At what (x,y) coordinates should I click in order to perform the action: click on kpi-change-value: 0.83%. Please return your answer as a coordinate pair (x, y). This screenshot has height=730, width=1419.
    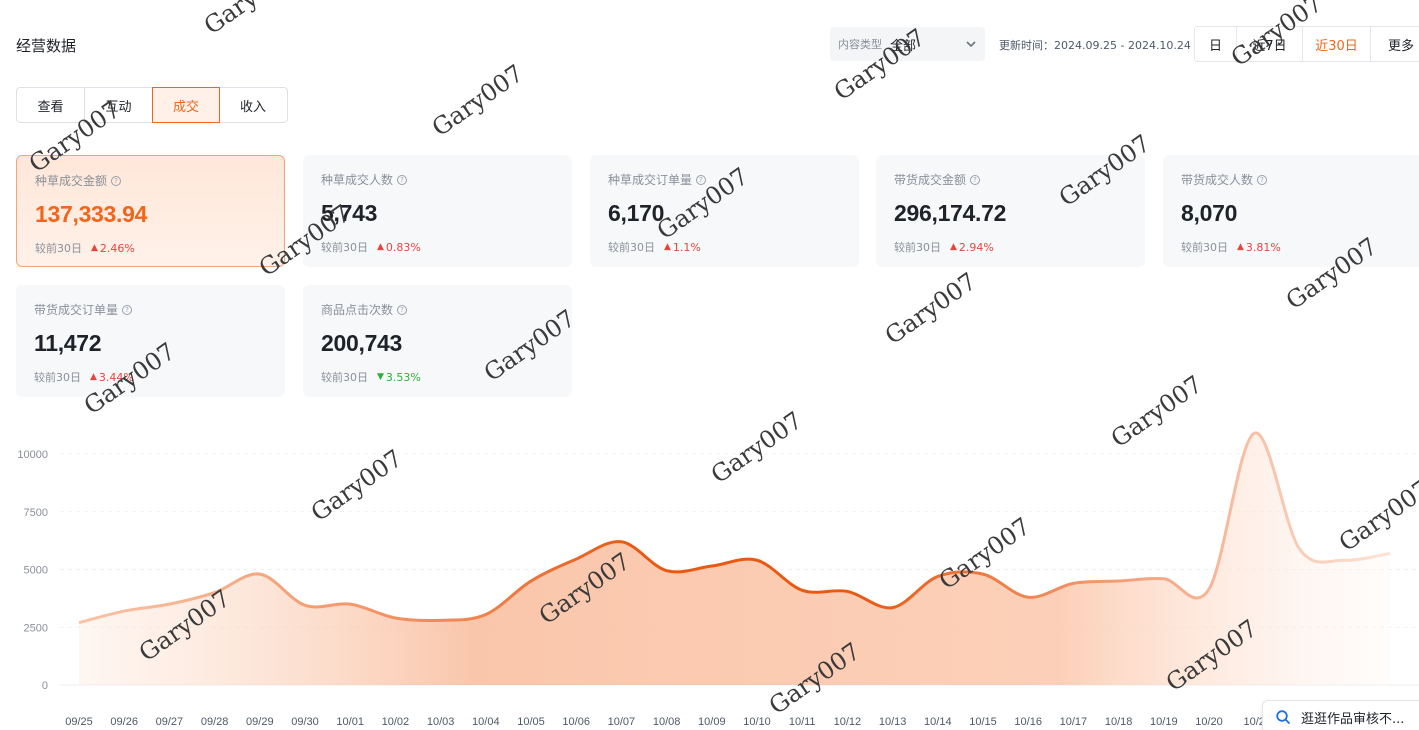
    Looking at the image, I should click on (403, 247).